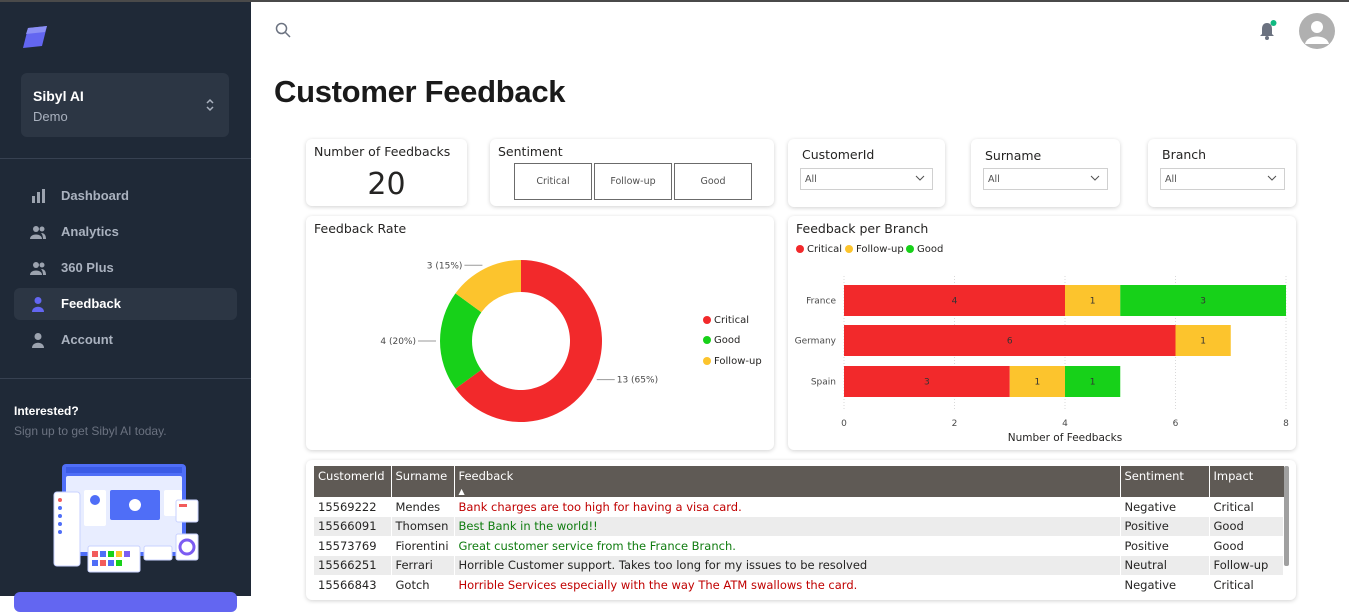 The height and width of the screenshot is (612, 1349). I want to click on feedback-per-branch-bars: 0 2 4 6 8 France 4 1 3 Germany 6 1 Spain 3 1 1, so click(1042, 352).